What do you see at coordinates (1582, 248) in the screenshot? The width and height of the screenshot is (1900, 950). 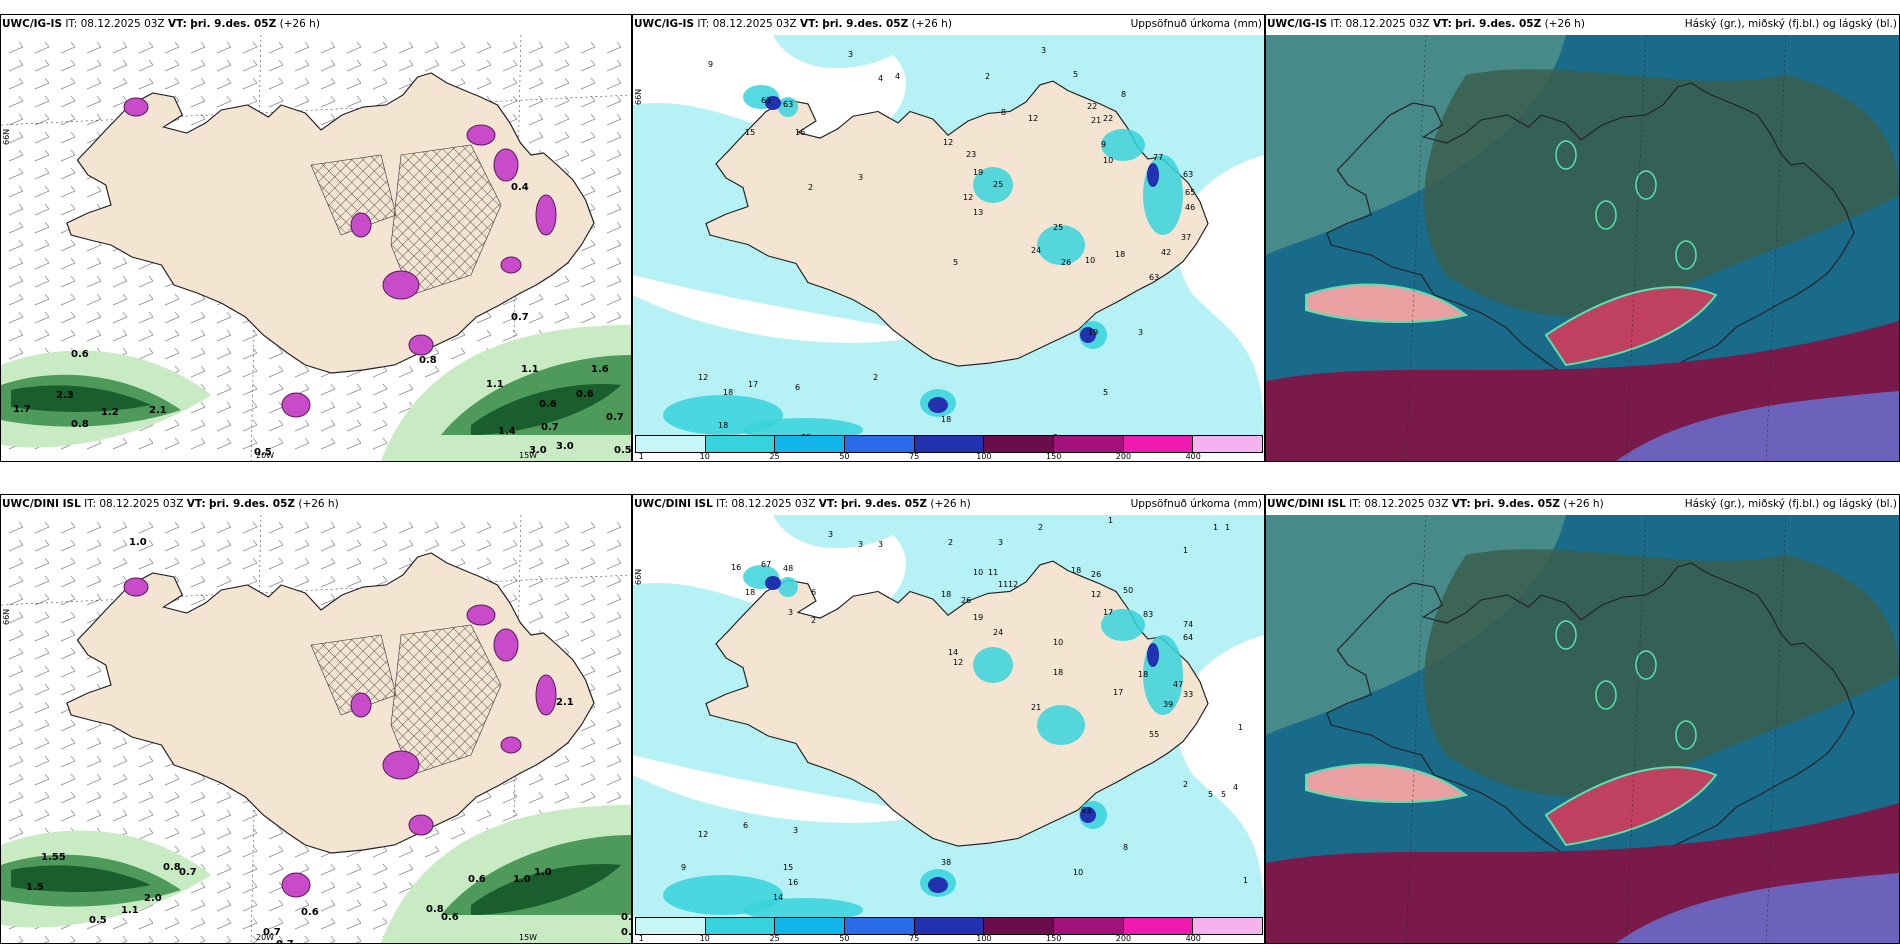 I see `cloud-map` at bounding box center [1582, 248].